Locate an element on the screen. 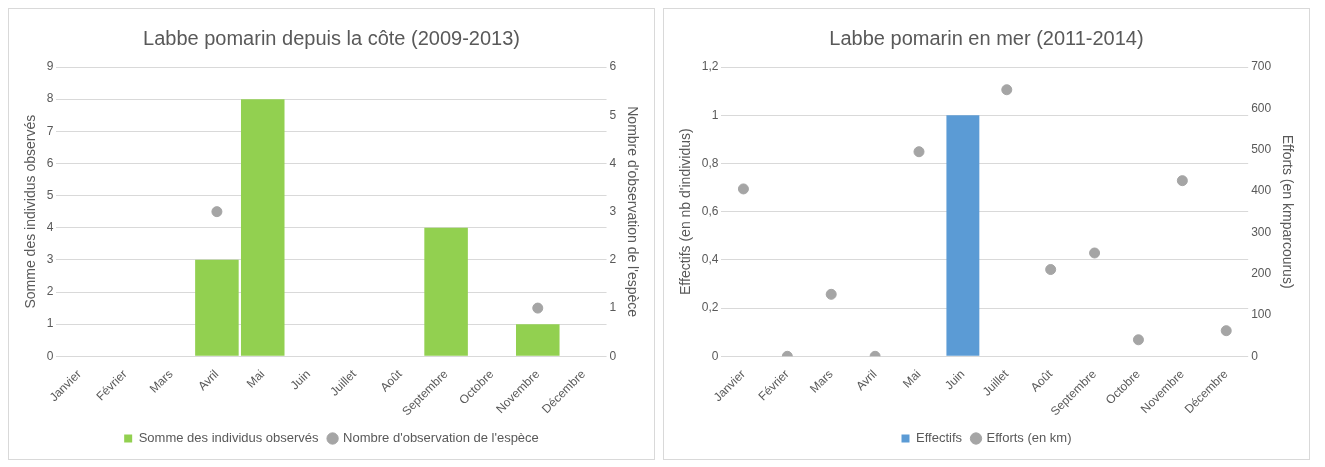  y2-tick-label: 500 is located at coordinates (1261, 148).